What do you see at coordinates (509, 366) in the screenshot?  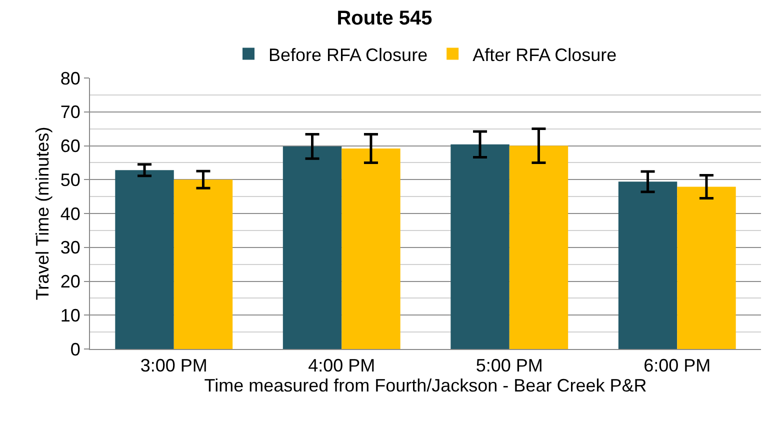 I see `x-tick-label: 5:00 PM` at bounding box center [509, 366].